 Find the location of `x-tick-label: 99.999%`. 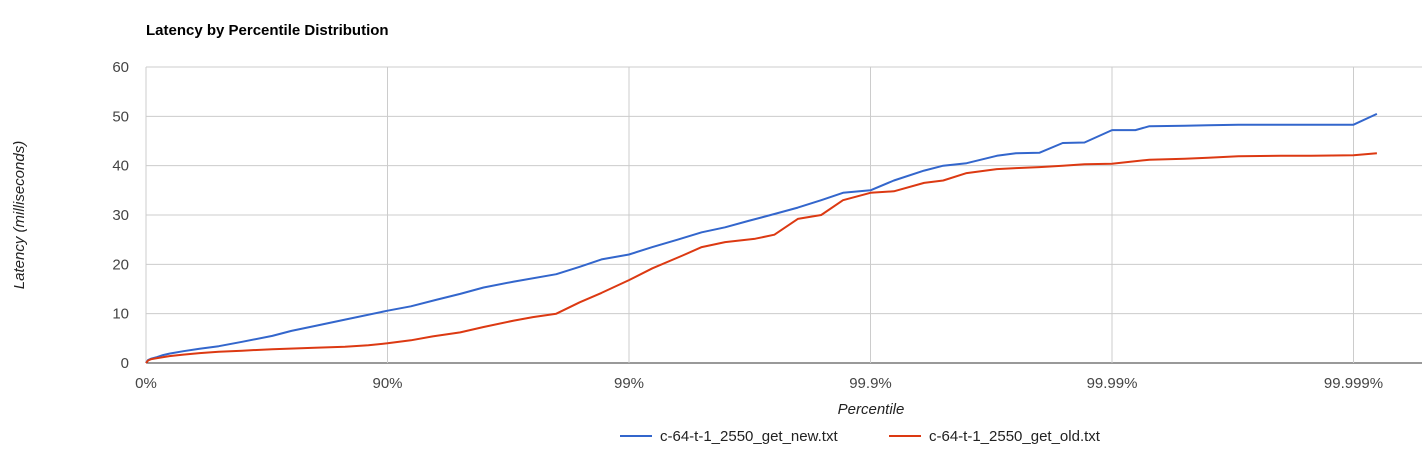

x-tick-label: 99.999% is located at coordinates (1353, 383).